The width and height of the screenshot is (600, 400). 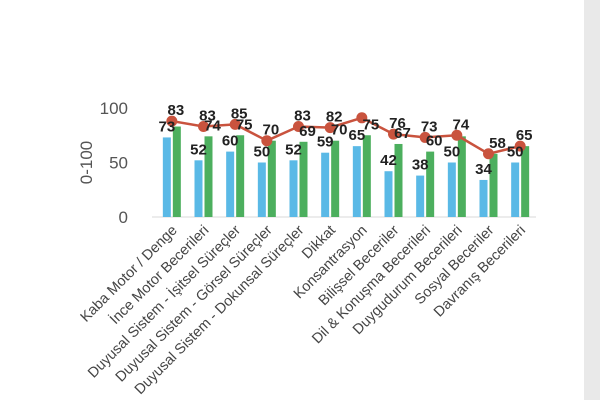 I want to click on data-label: 82, so click(x=334, y=117).